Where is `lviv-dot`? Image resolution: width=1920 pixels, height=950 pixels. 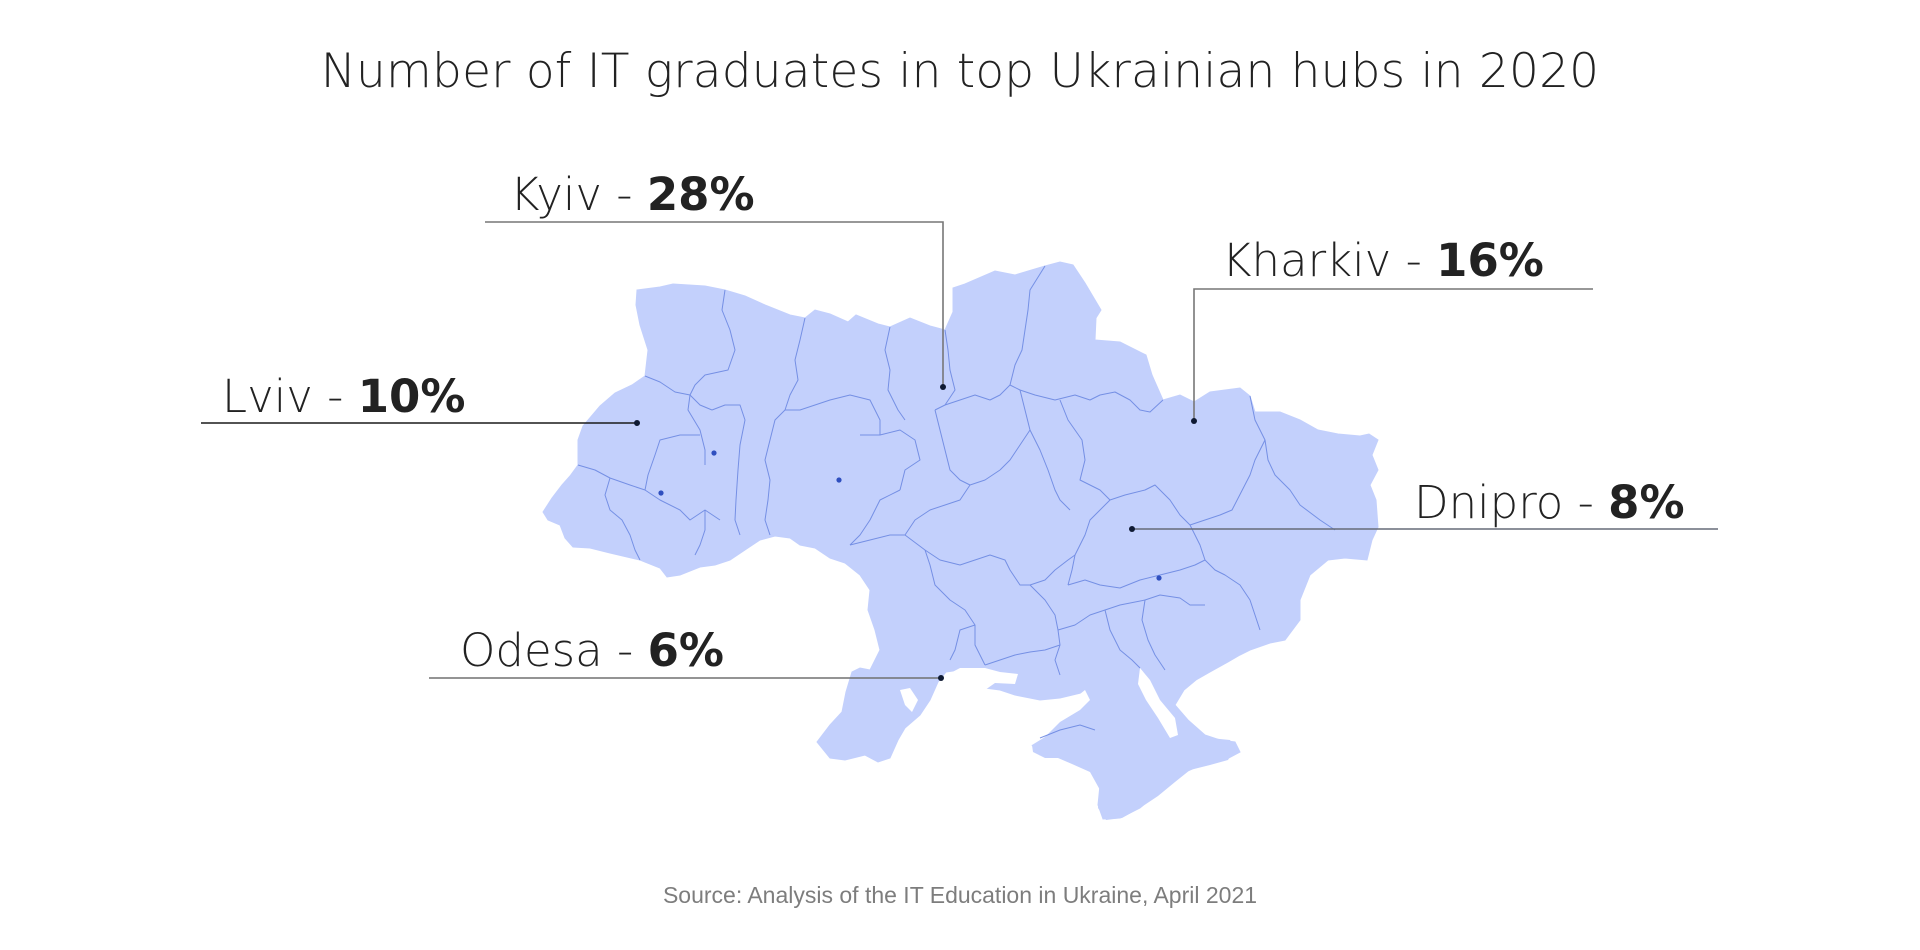 lviv-dot is located at coordinates (637, 423).